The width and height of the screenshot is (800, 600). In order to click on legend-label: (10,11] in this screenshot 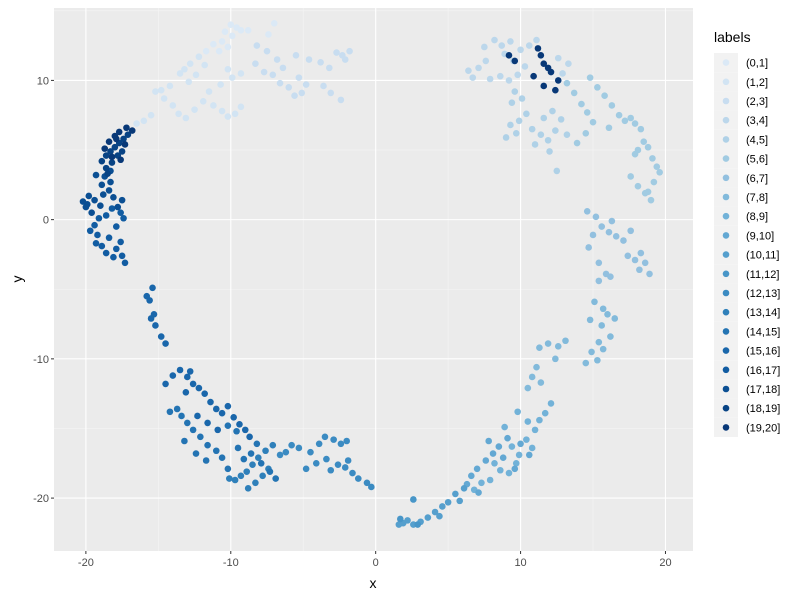, I will do `click(762, 256)`.